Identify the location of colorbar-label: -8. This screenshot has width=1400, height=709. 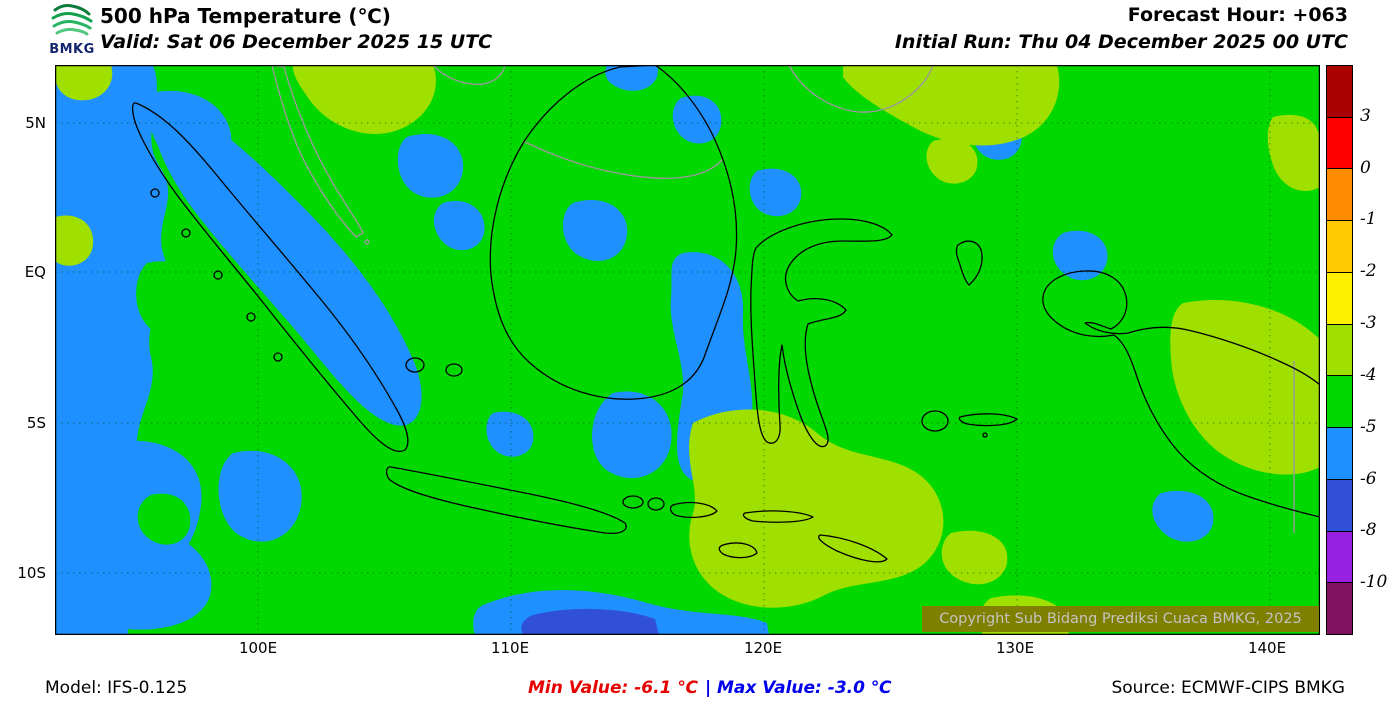
(1368, 530).